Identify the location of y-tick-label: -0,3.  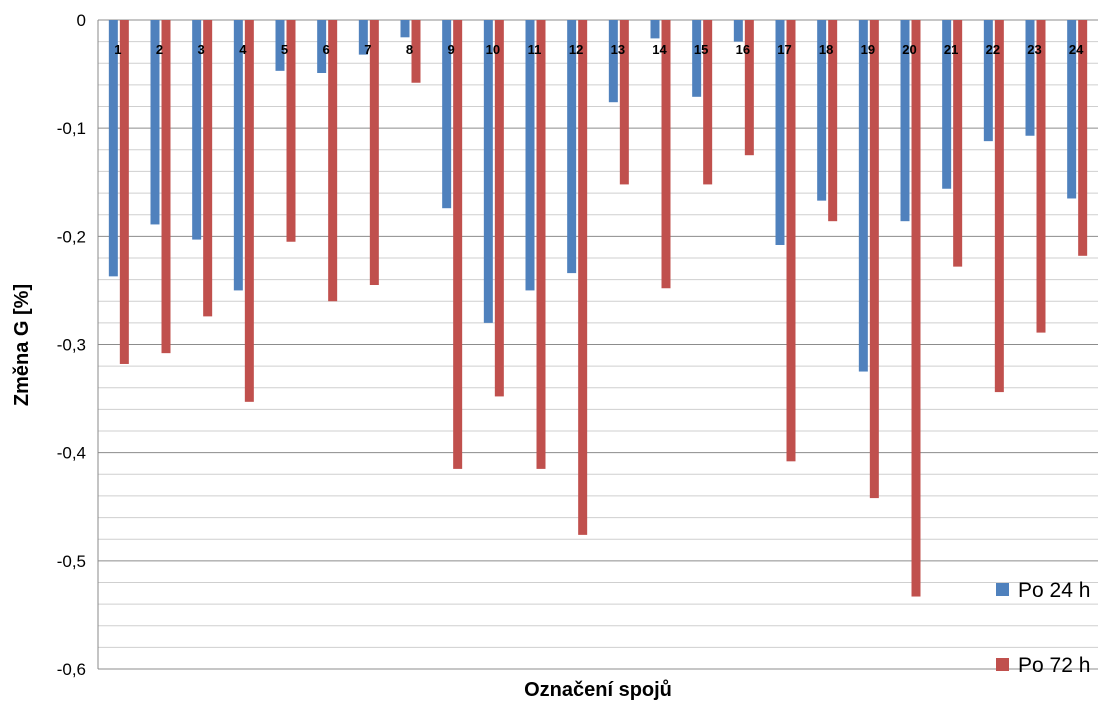
(71, 345).